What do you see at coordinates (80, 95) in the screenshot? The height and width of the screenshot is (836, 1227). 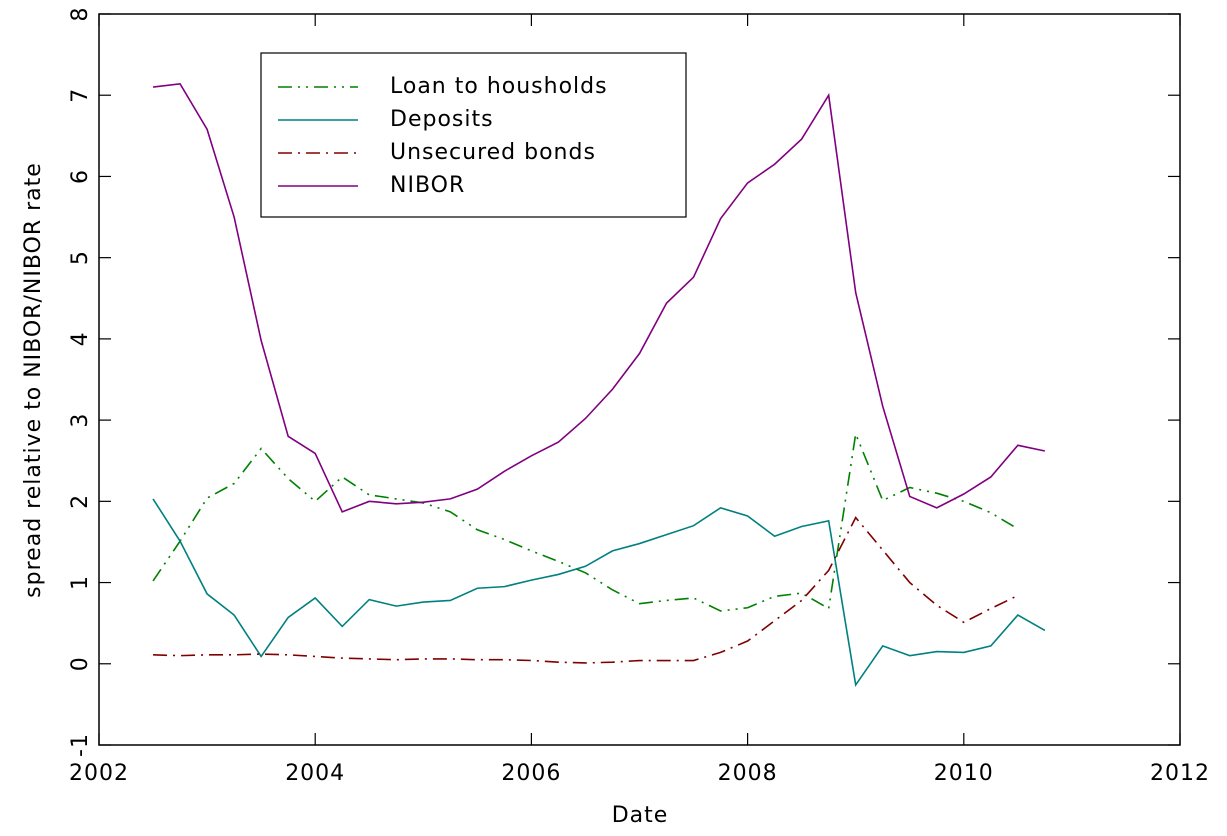 I see `y-tick-label: 7` at bounding box center [80, 95].